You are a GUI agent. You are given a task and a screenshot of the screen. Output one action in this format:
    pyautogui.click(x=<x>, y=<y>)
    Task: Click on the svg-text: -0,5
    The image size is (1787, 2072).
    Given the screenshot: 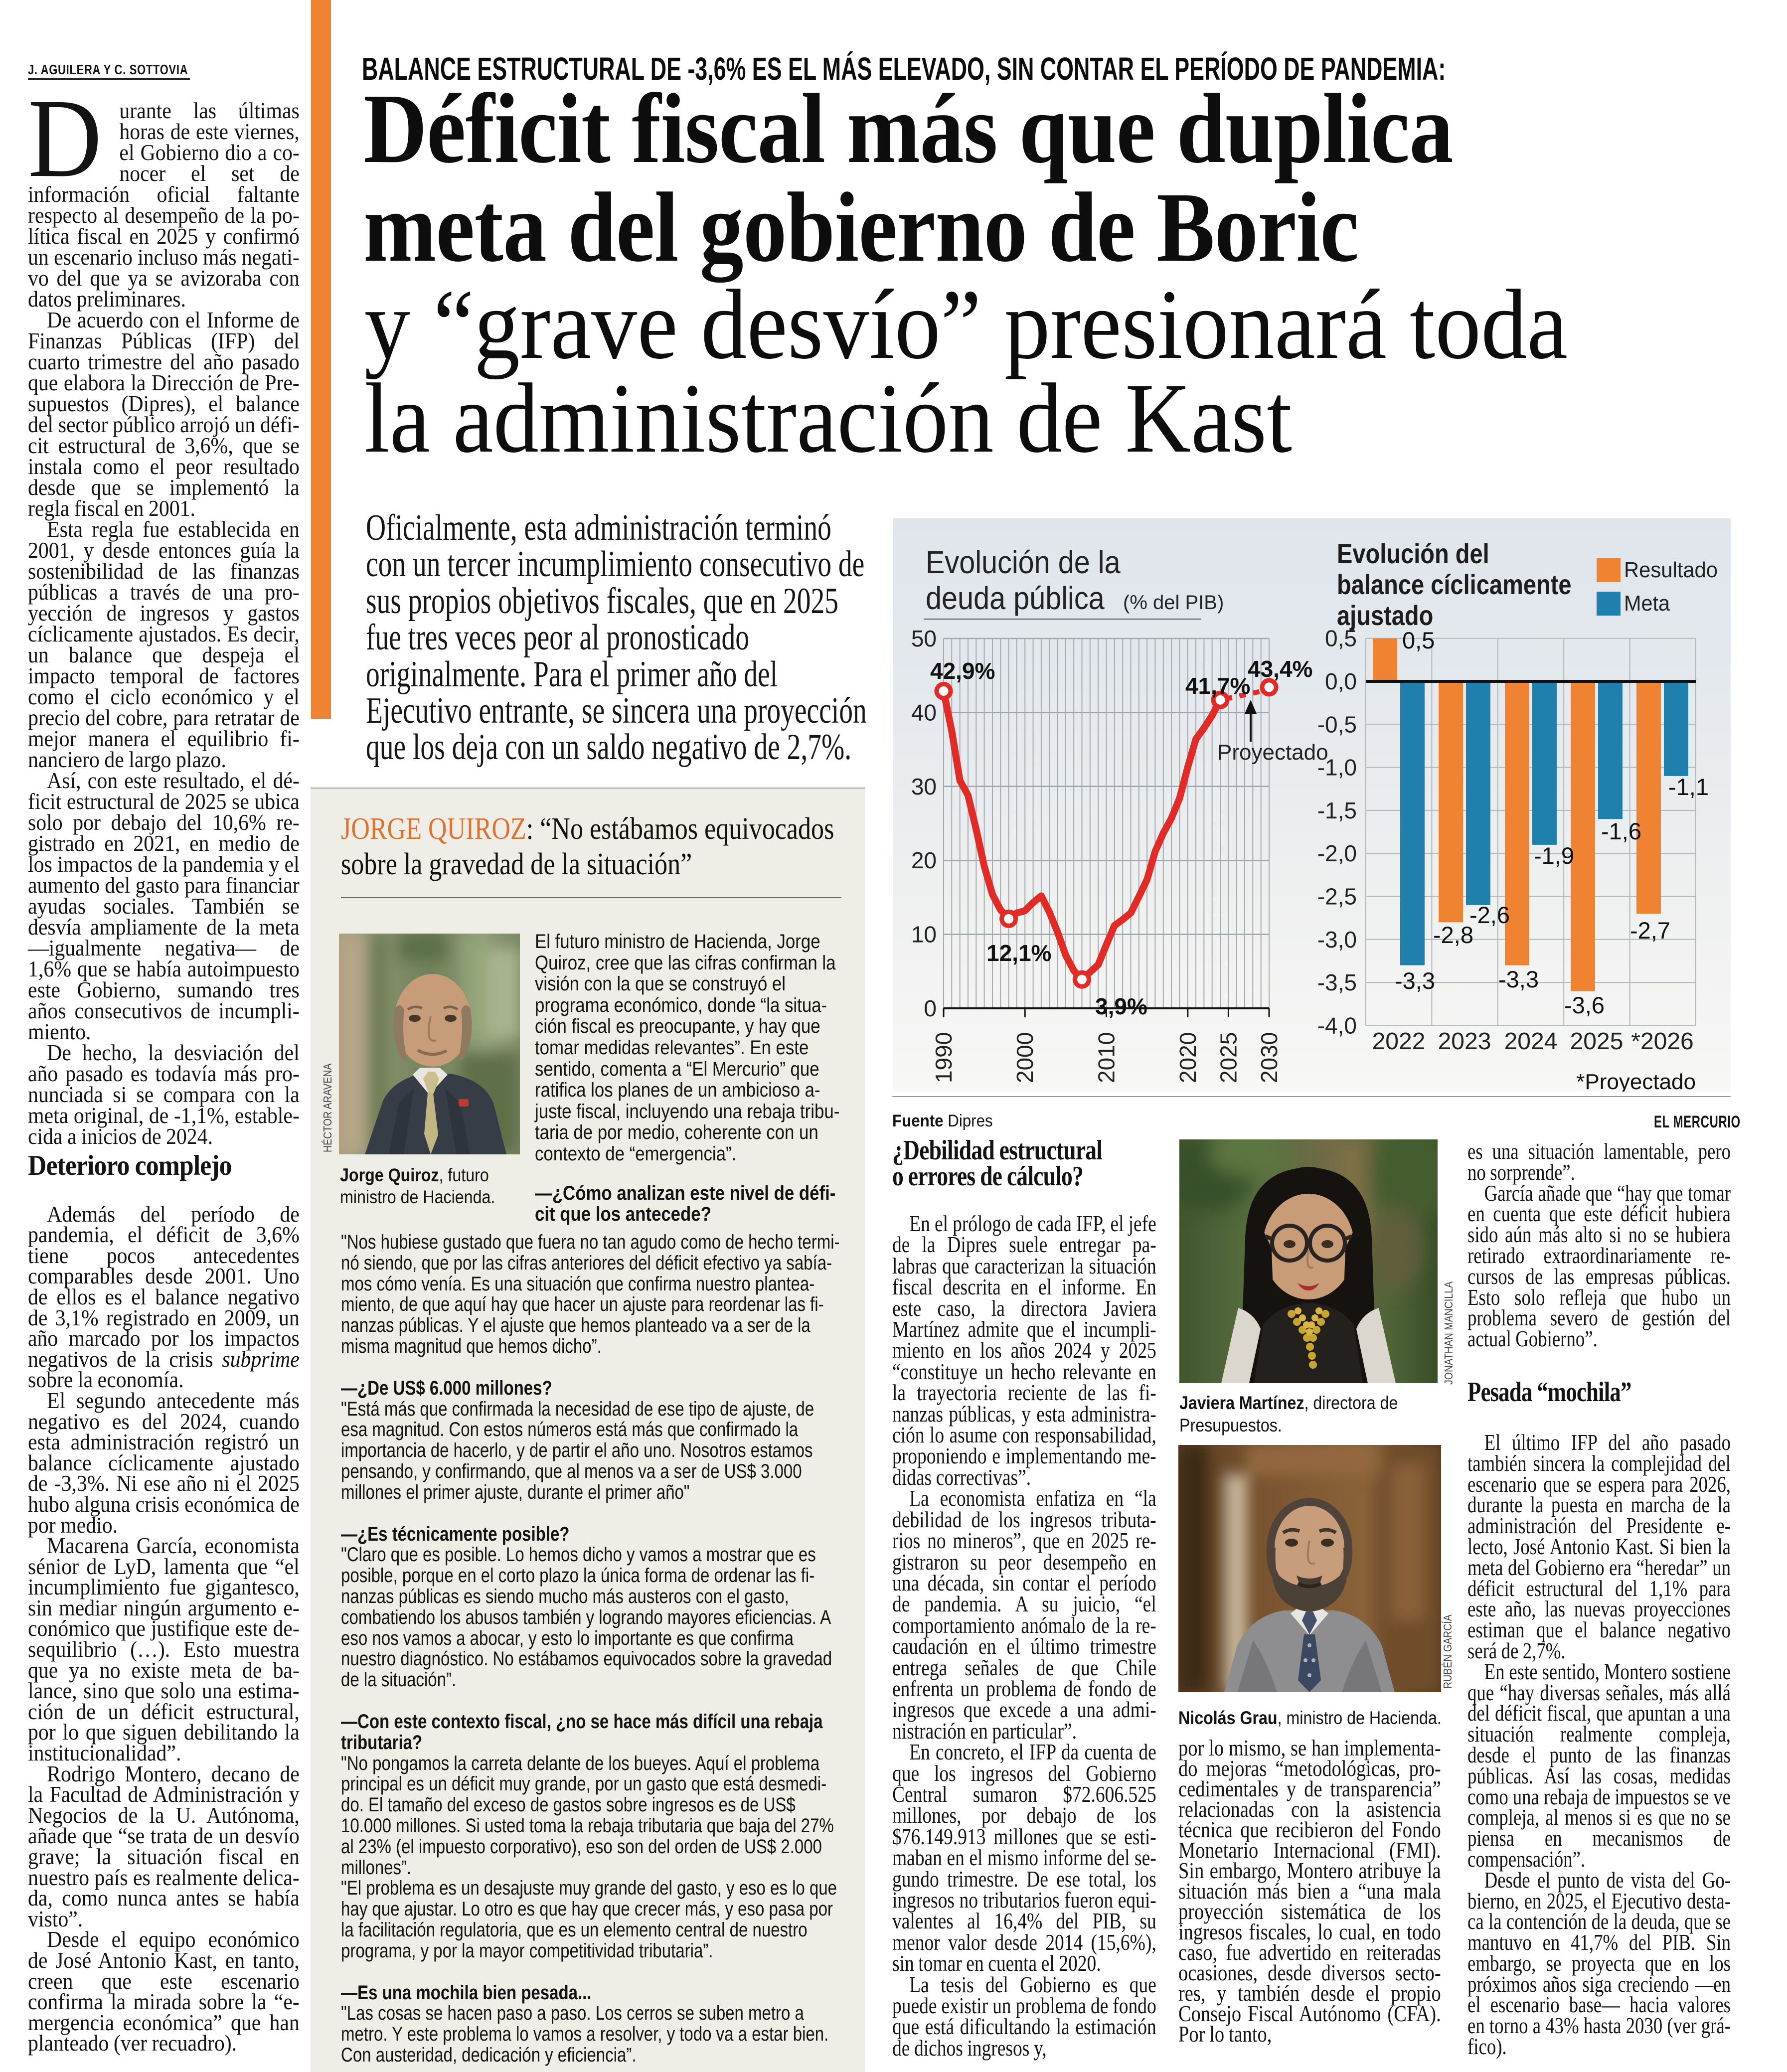 What is the action you would take?
    pyautogui.click(x=1337, y=724)
    